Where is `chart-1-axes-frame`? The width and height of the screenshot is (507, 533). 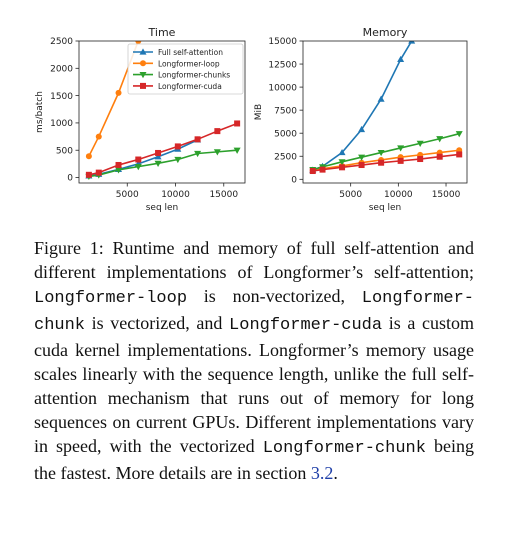 chart-1-axes-frame is located at coordinates (385, 112).